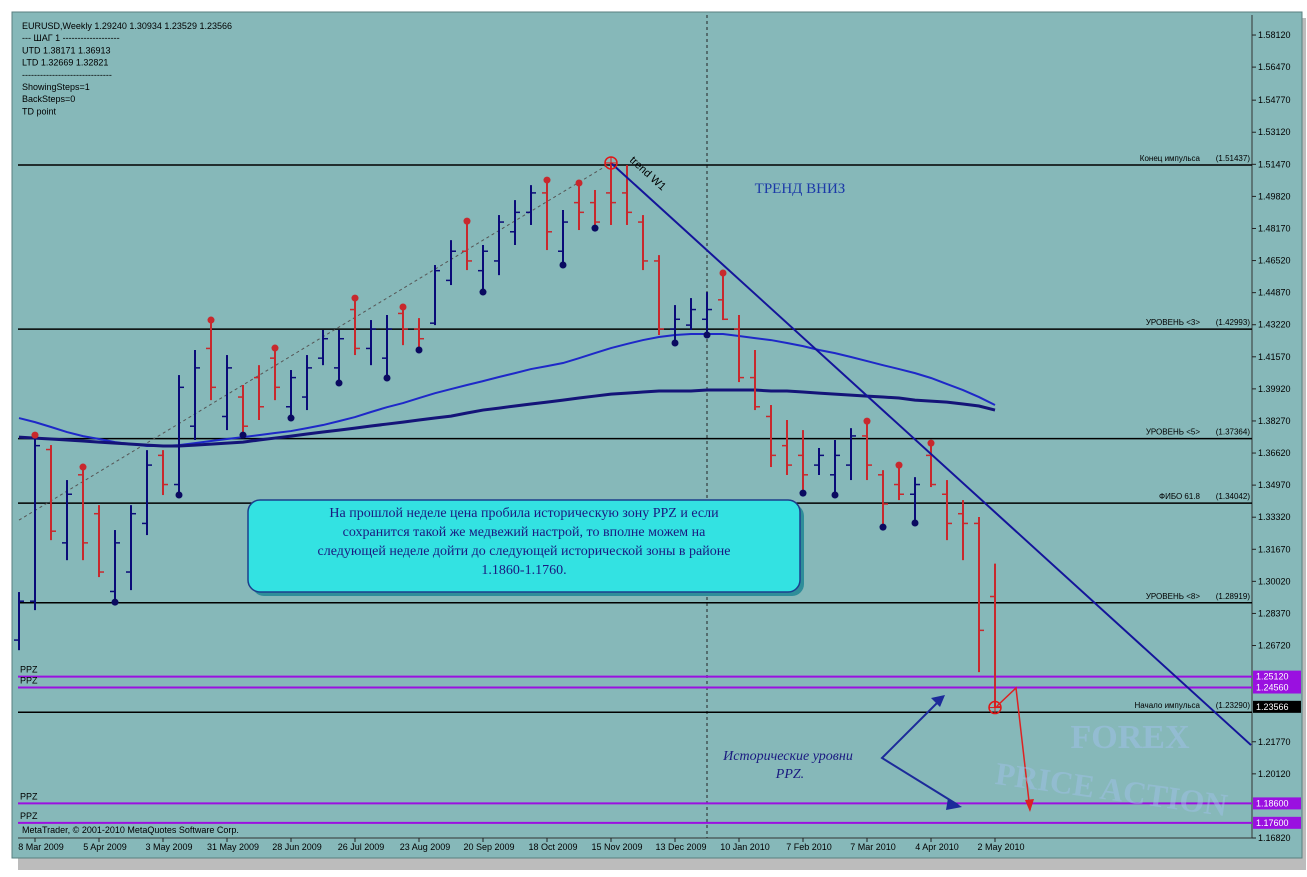 The width and height of the screenshot is (1307, 877). I want to click on red-arrow, so click(1013, 748).